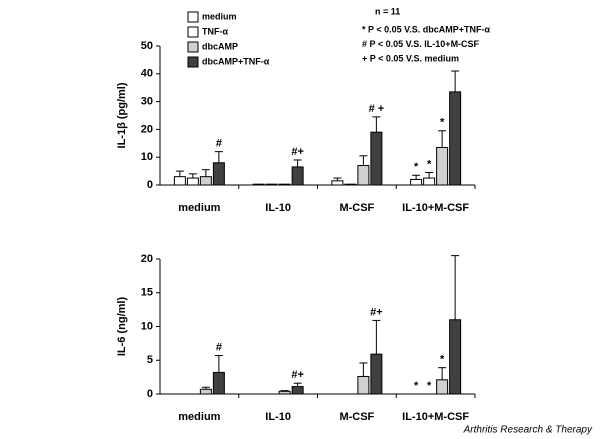 The height and width of the screenshot is (439, 600). I want to click on significance-label: # +, so click(377, 109).